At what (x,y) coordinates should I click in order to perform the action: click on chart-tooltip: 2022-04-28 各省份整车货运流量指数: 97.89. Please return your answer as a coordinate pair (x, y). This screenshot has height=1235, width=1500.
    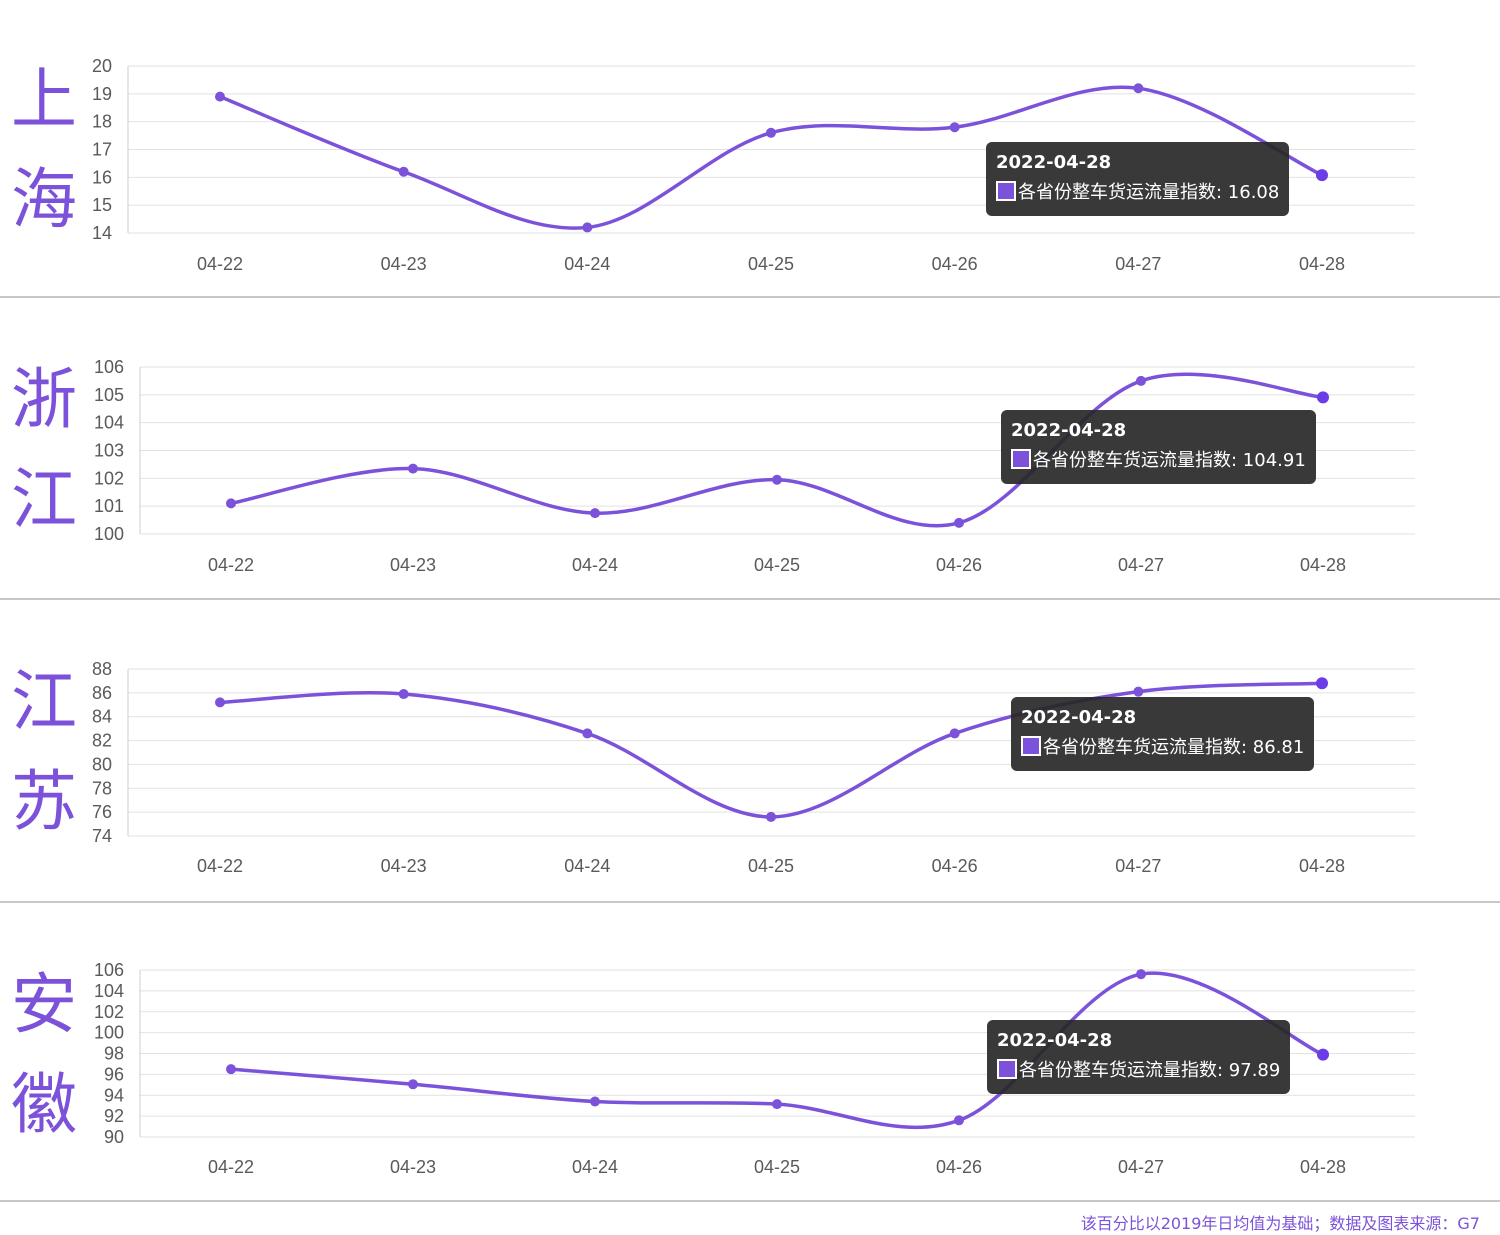
    Looking at the image, I should click on (1139, 1057).